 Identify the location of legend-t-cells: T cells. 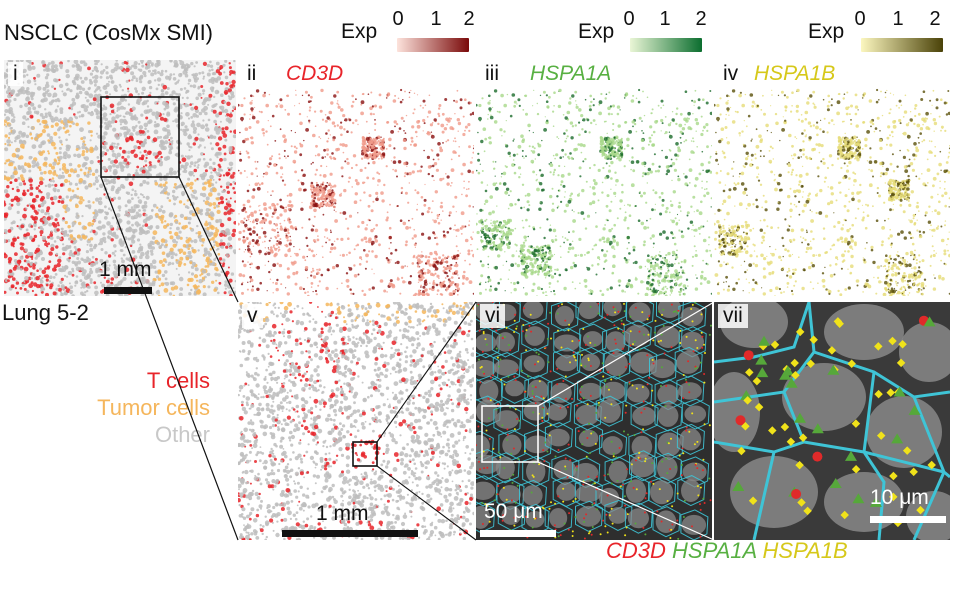
(178, 380).